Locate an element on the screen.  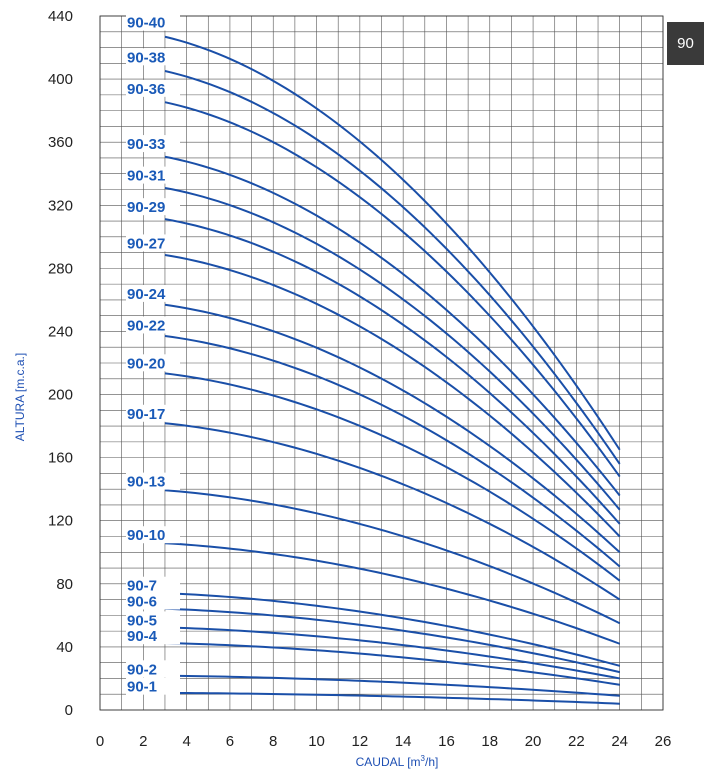
x-tick-label: 26 is located at coordinates (663, 741).